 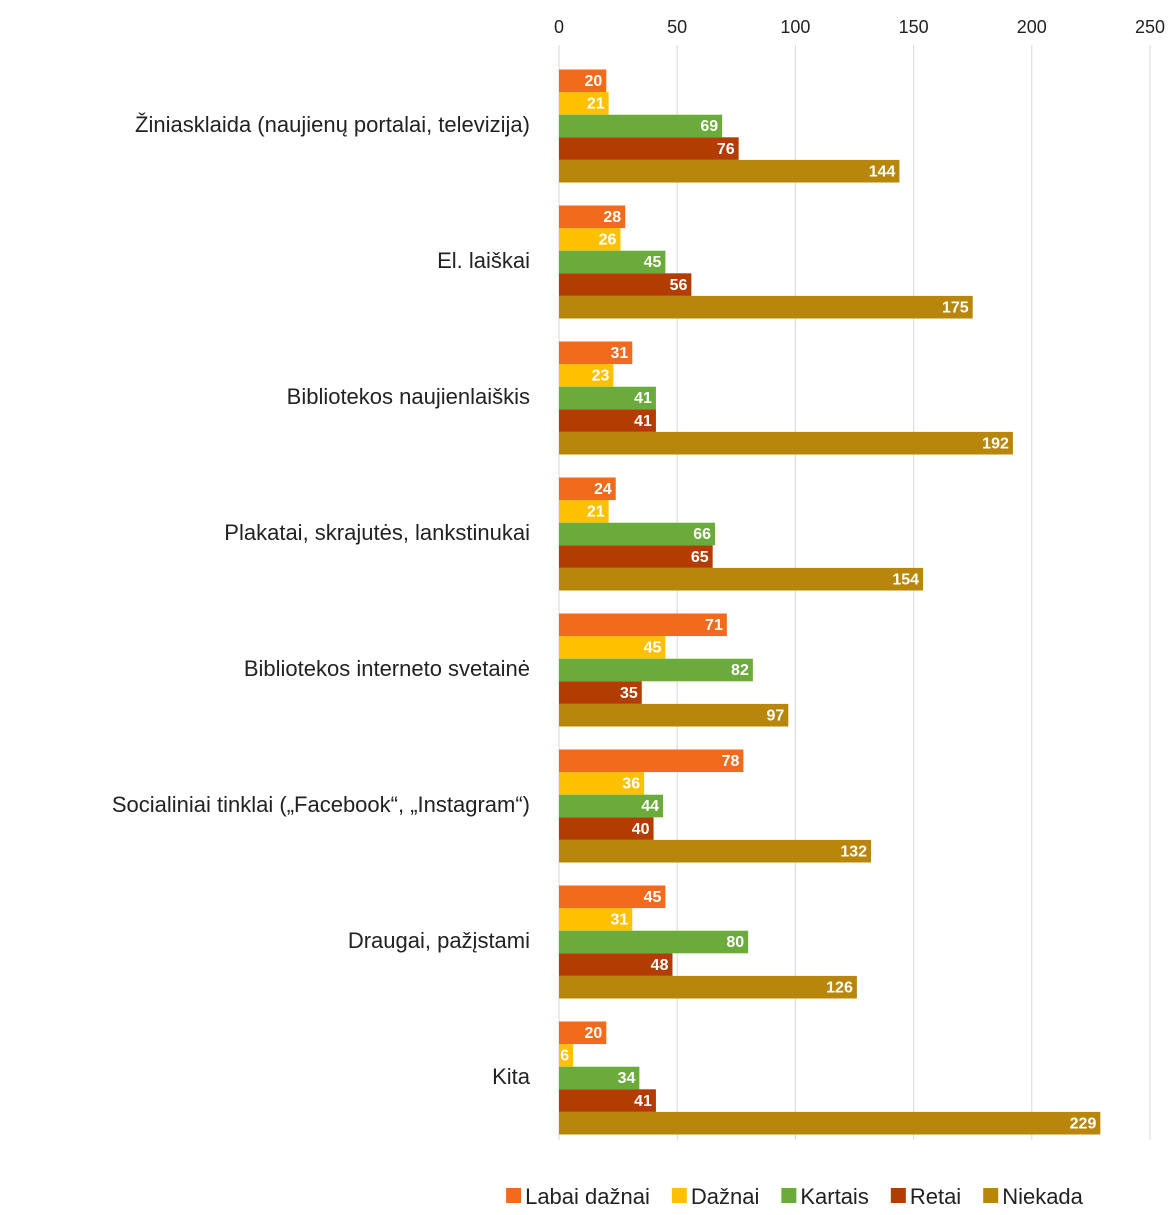 What do you see at coordinates (559, 27) in the screenshot?
I see `x-tick-label: 0` at bounding box center [559, 27].